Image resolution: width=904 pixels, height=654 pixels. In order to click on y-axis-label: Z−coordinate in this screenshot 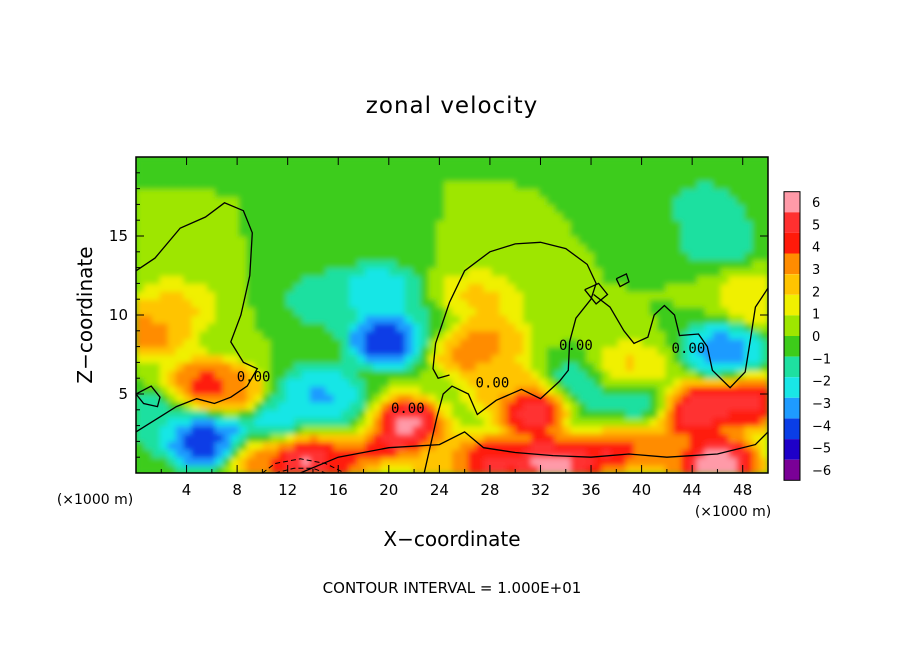, I will do `click(85, 314)`.